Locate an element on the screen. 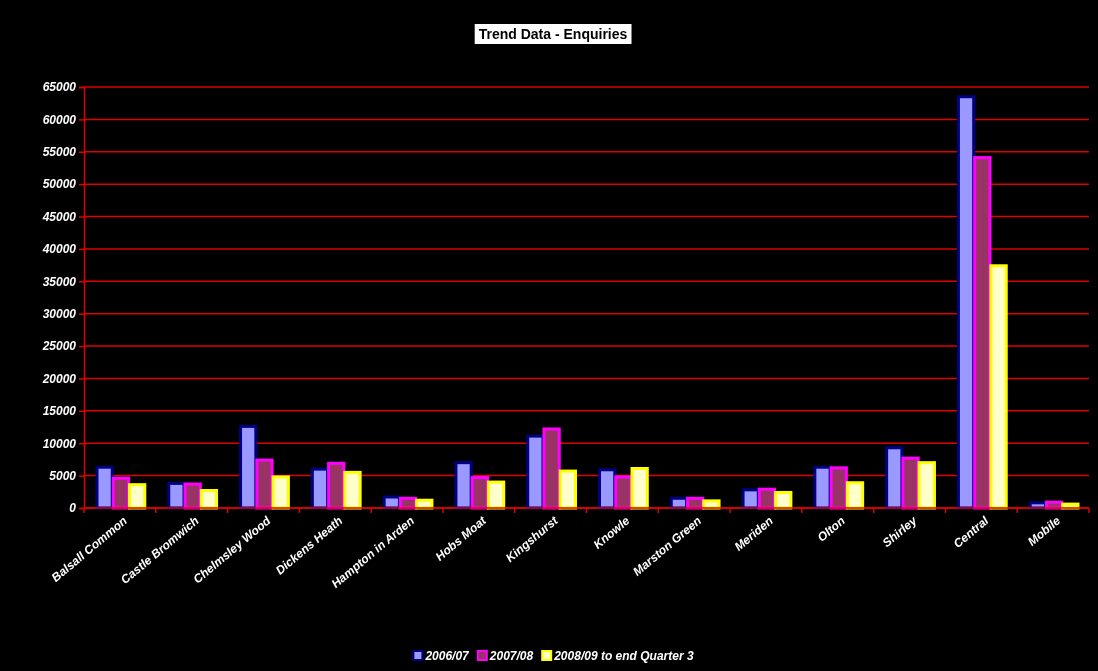 This screenshot has height=671, width=1098. y-tick-label: 55000 is located at coordinates (59, 152).